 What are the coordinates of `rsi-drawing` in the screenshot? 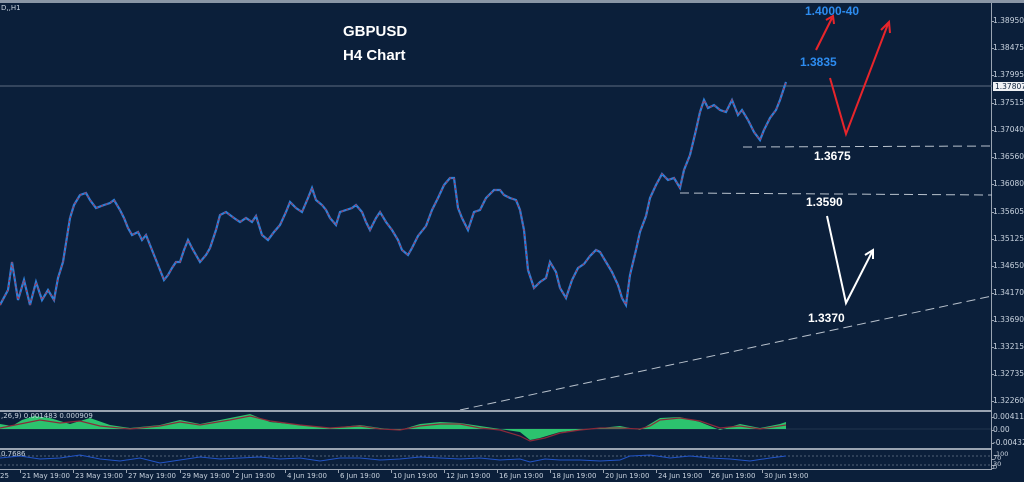 It's located at (496, 460).